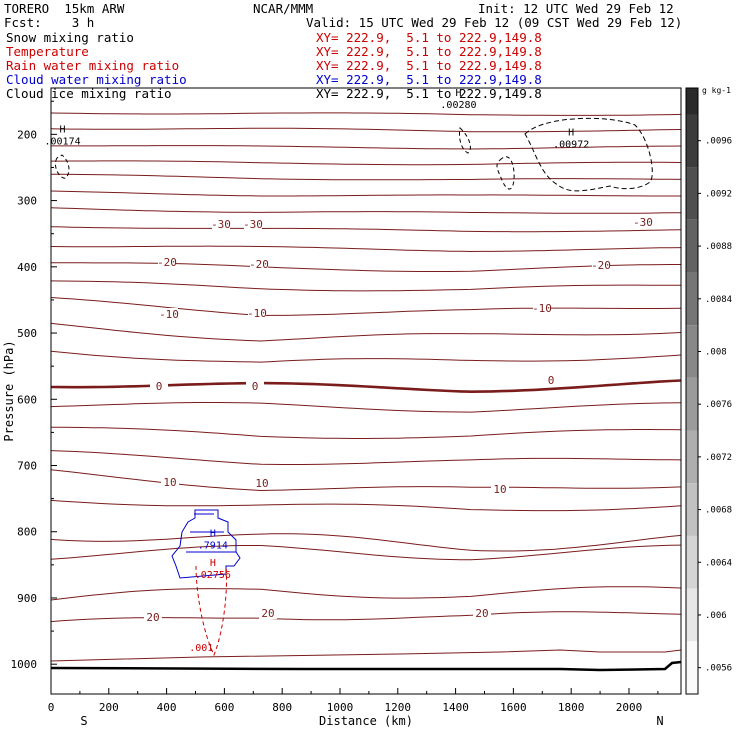 This screenshot has width=740, height=740. I want to click on legend-cloud-ice: Cloud ice mixing ratio, so click(89, 93).